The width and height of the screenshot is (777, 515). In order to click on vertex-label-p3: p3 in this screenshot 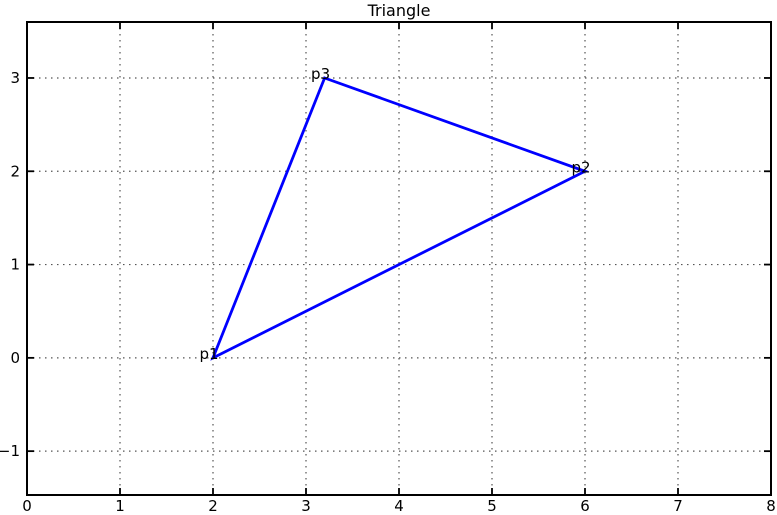, I will do `click(320, 74)`.